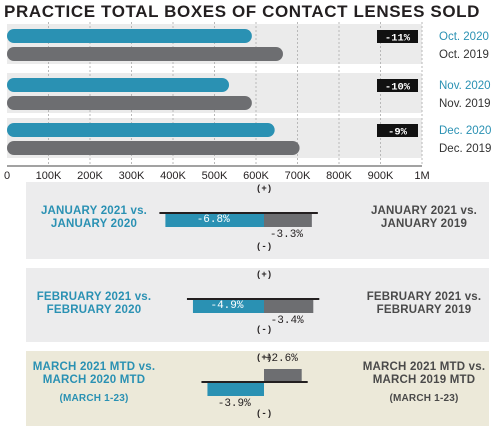  What do you see at coordinates (90, 176) in the screenshot?
I see `x-tick-label: 200K` at bounding box center [90, 176].